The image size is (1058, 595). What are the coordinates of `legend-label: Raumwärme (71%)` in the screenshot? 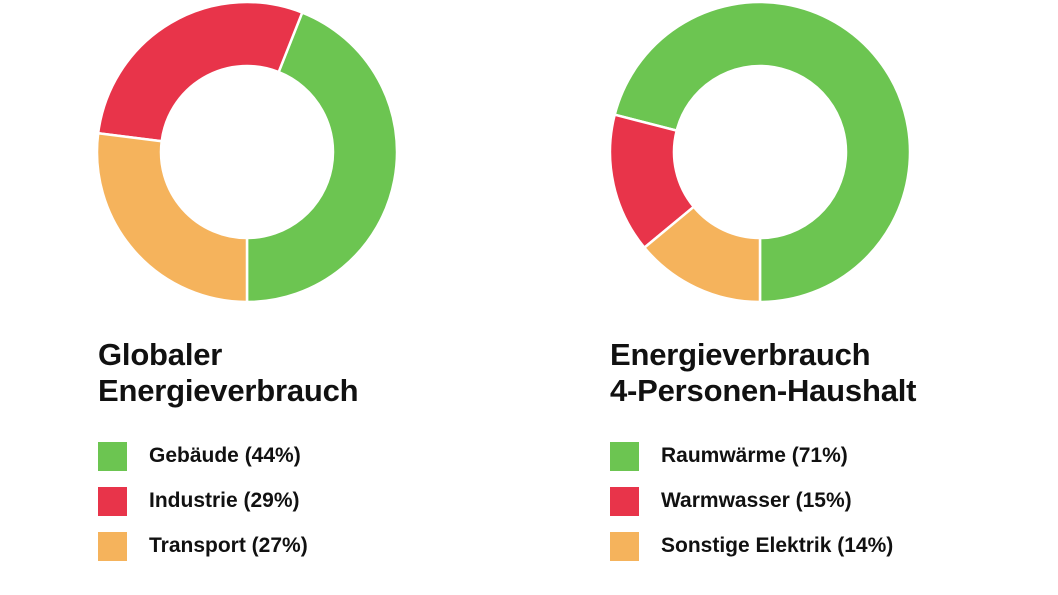 It's located at (754, 455).